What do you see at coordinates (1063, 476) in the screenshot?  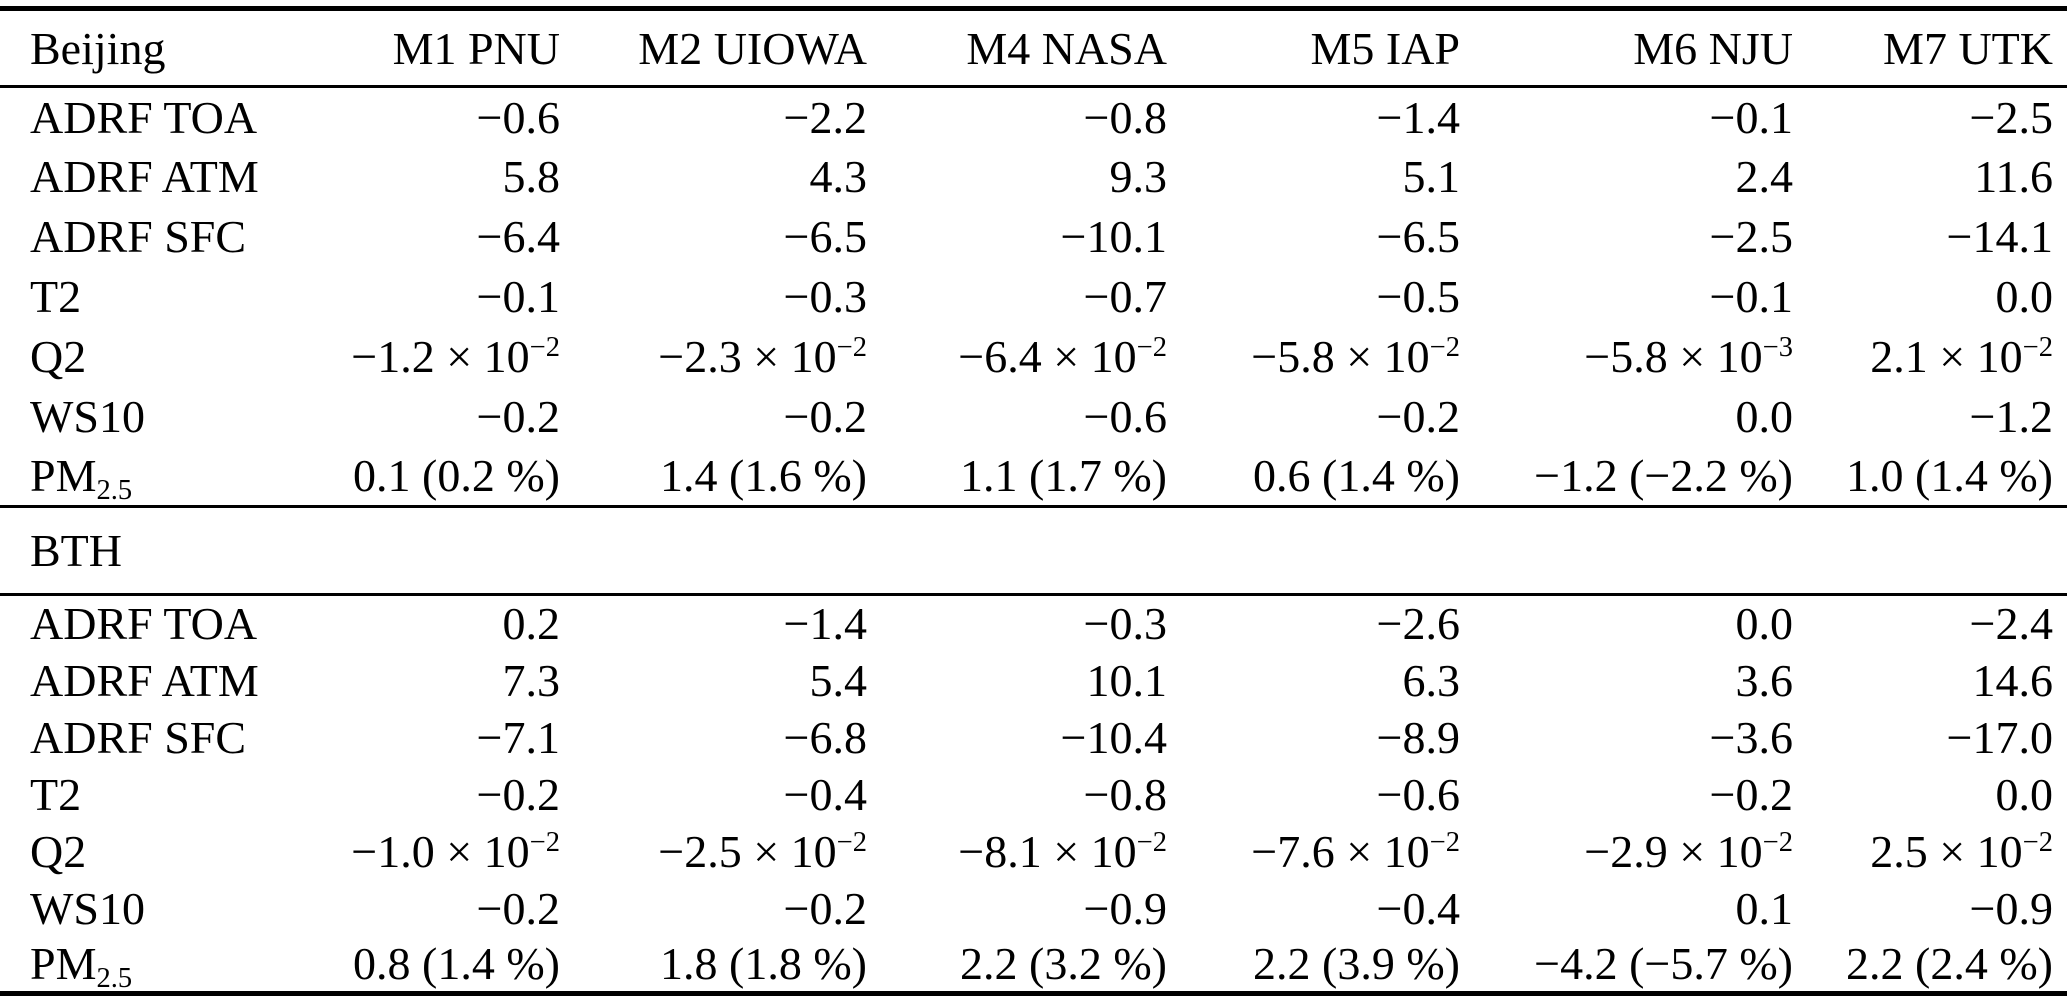 I see `value-cell: 1.1 (1.7 %)` at bounding box center [1063, 476].